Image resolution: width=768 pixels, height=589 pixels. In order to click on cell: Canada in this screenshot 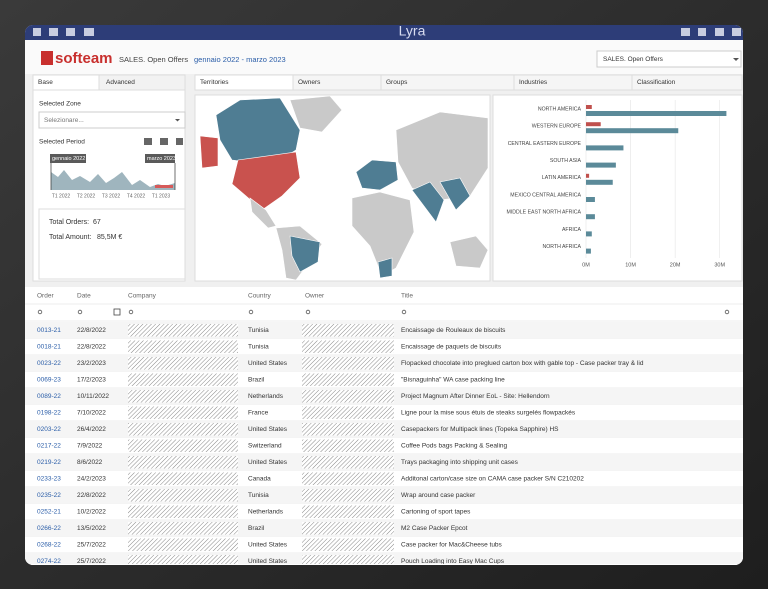, I will do `click(259, 478)`.